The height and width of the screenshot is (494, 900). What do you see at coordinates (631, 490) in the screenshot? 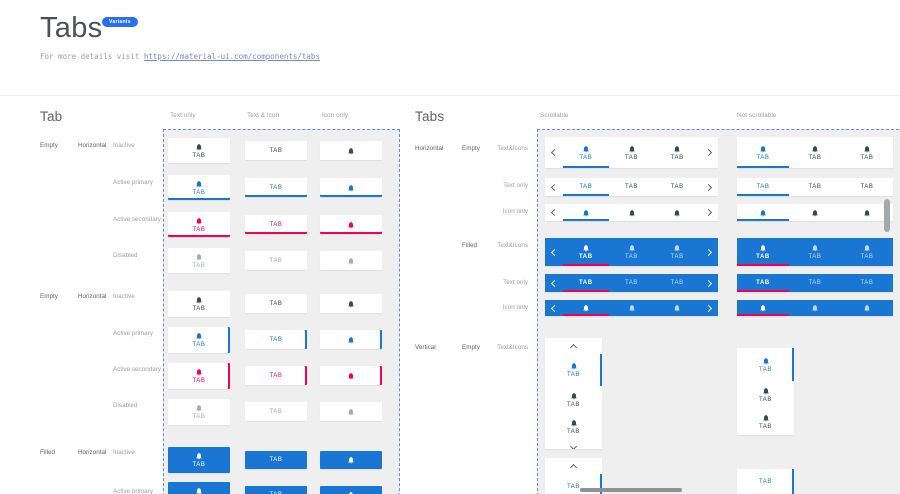
I see `horizontal-scrollbar-thumb` at bounding box center [631, 490].